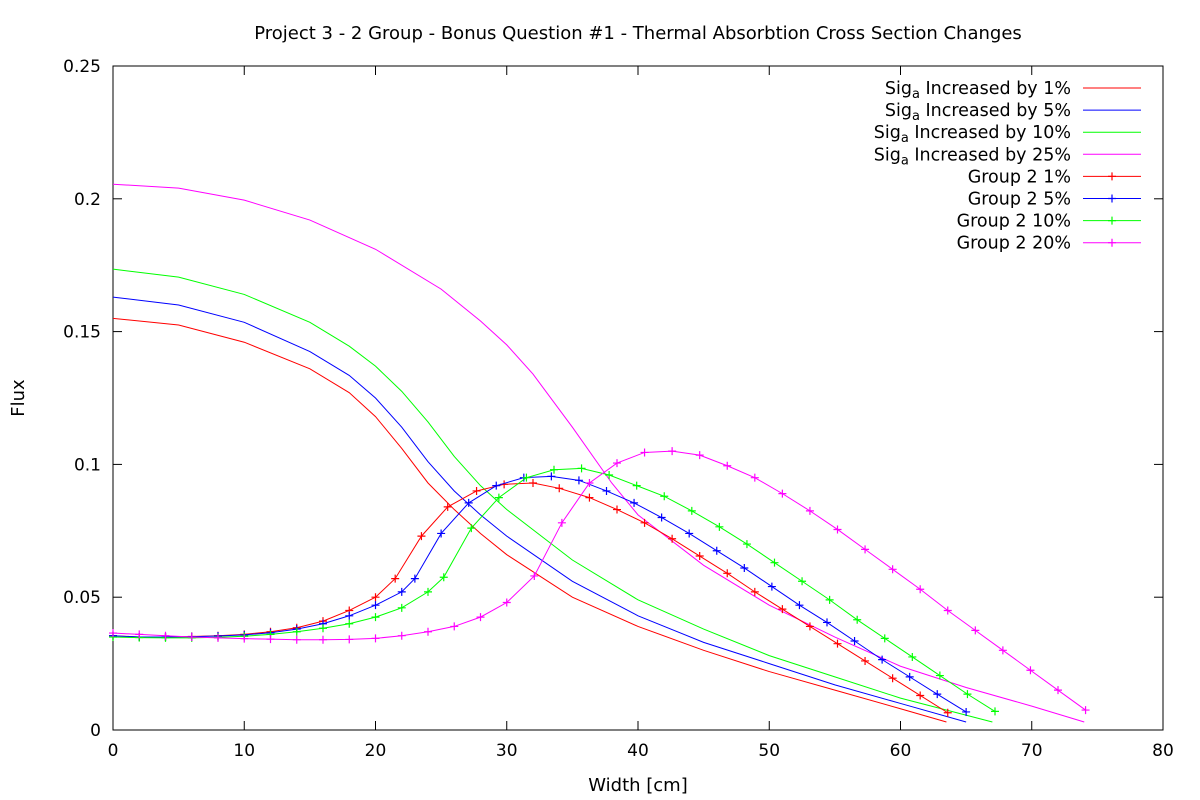 This screenshot has height=800, width=1200. I want to click on x-tick-label: 20, so click(376, 751).